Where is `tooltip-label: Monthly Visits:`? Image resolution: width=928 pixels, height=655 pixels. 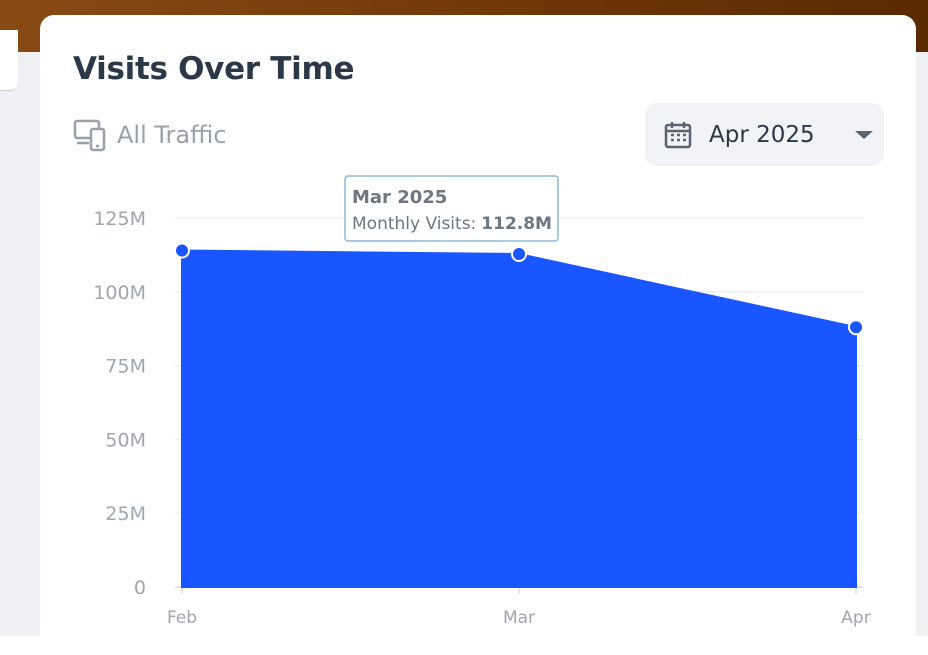
tooltip-label: Monthly Visits: is located at coordinates (414, 224).